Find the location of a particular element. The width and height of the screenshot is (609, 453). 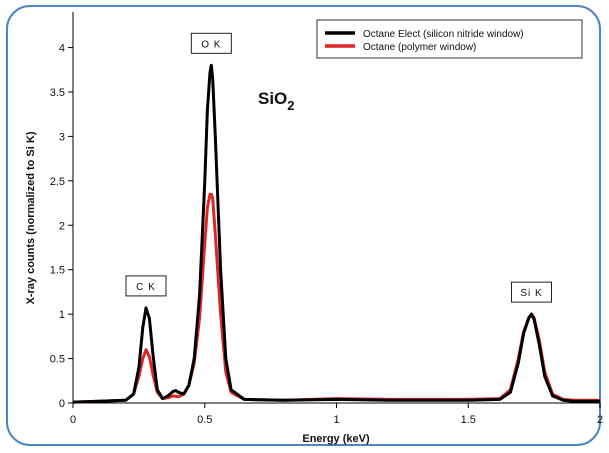

peak-label: C K is located at coordinates (146, 287).